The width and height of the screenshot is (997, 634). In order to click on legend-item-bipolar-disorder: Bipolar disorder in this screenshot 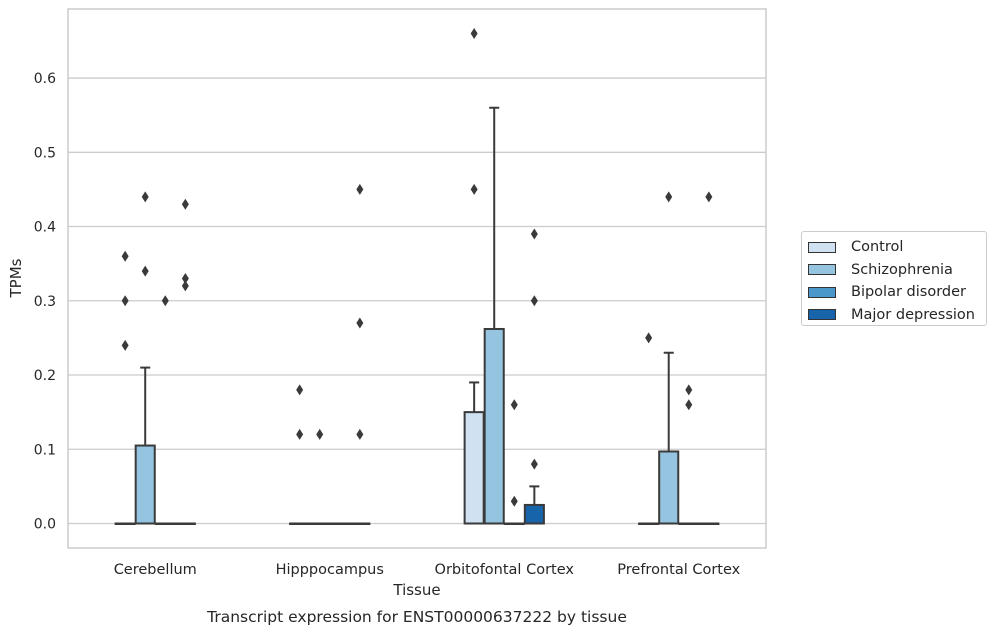, I will do `click(897, 292)`.